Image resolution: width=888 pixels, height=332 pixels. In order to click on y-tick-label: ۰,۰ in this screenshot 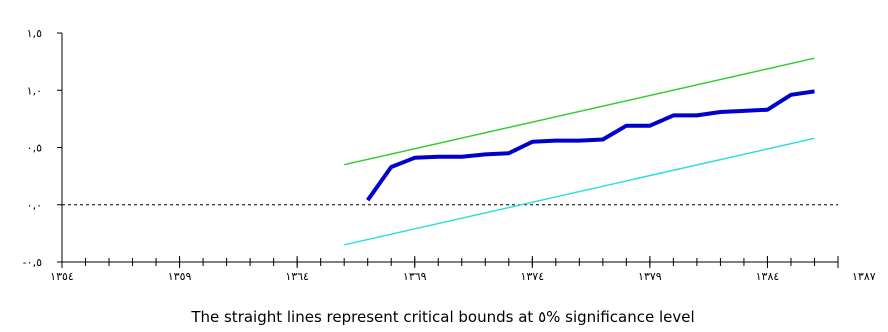, I will do `click(34, 205)`.